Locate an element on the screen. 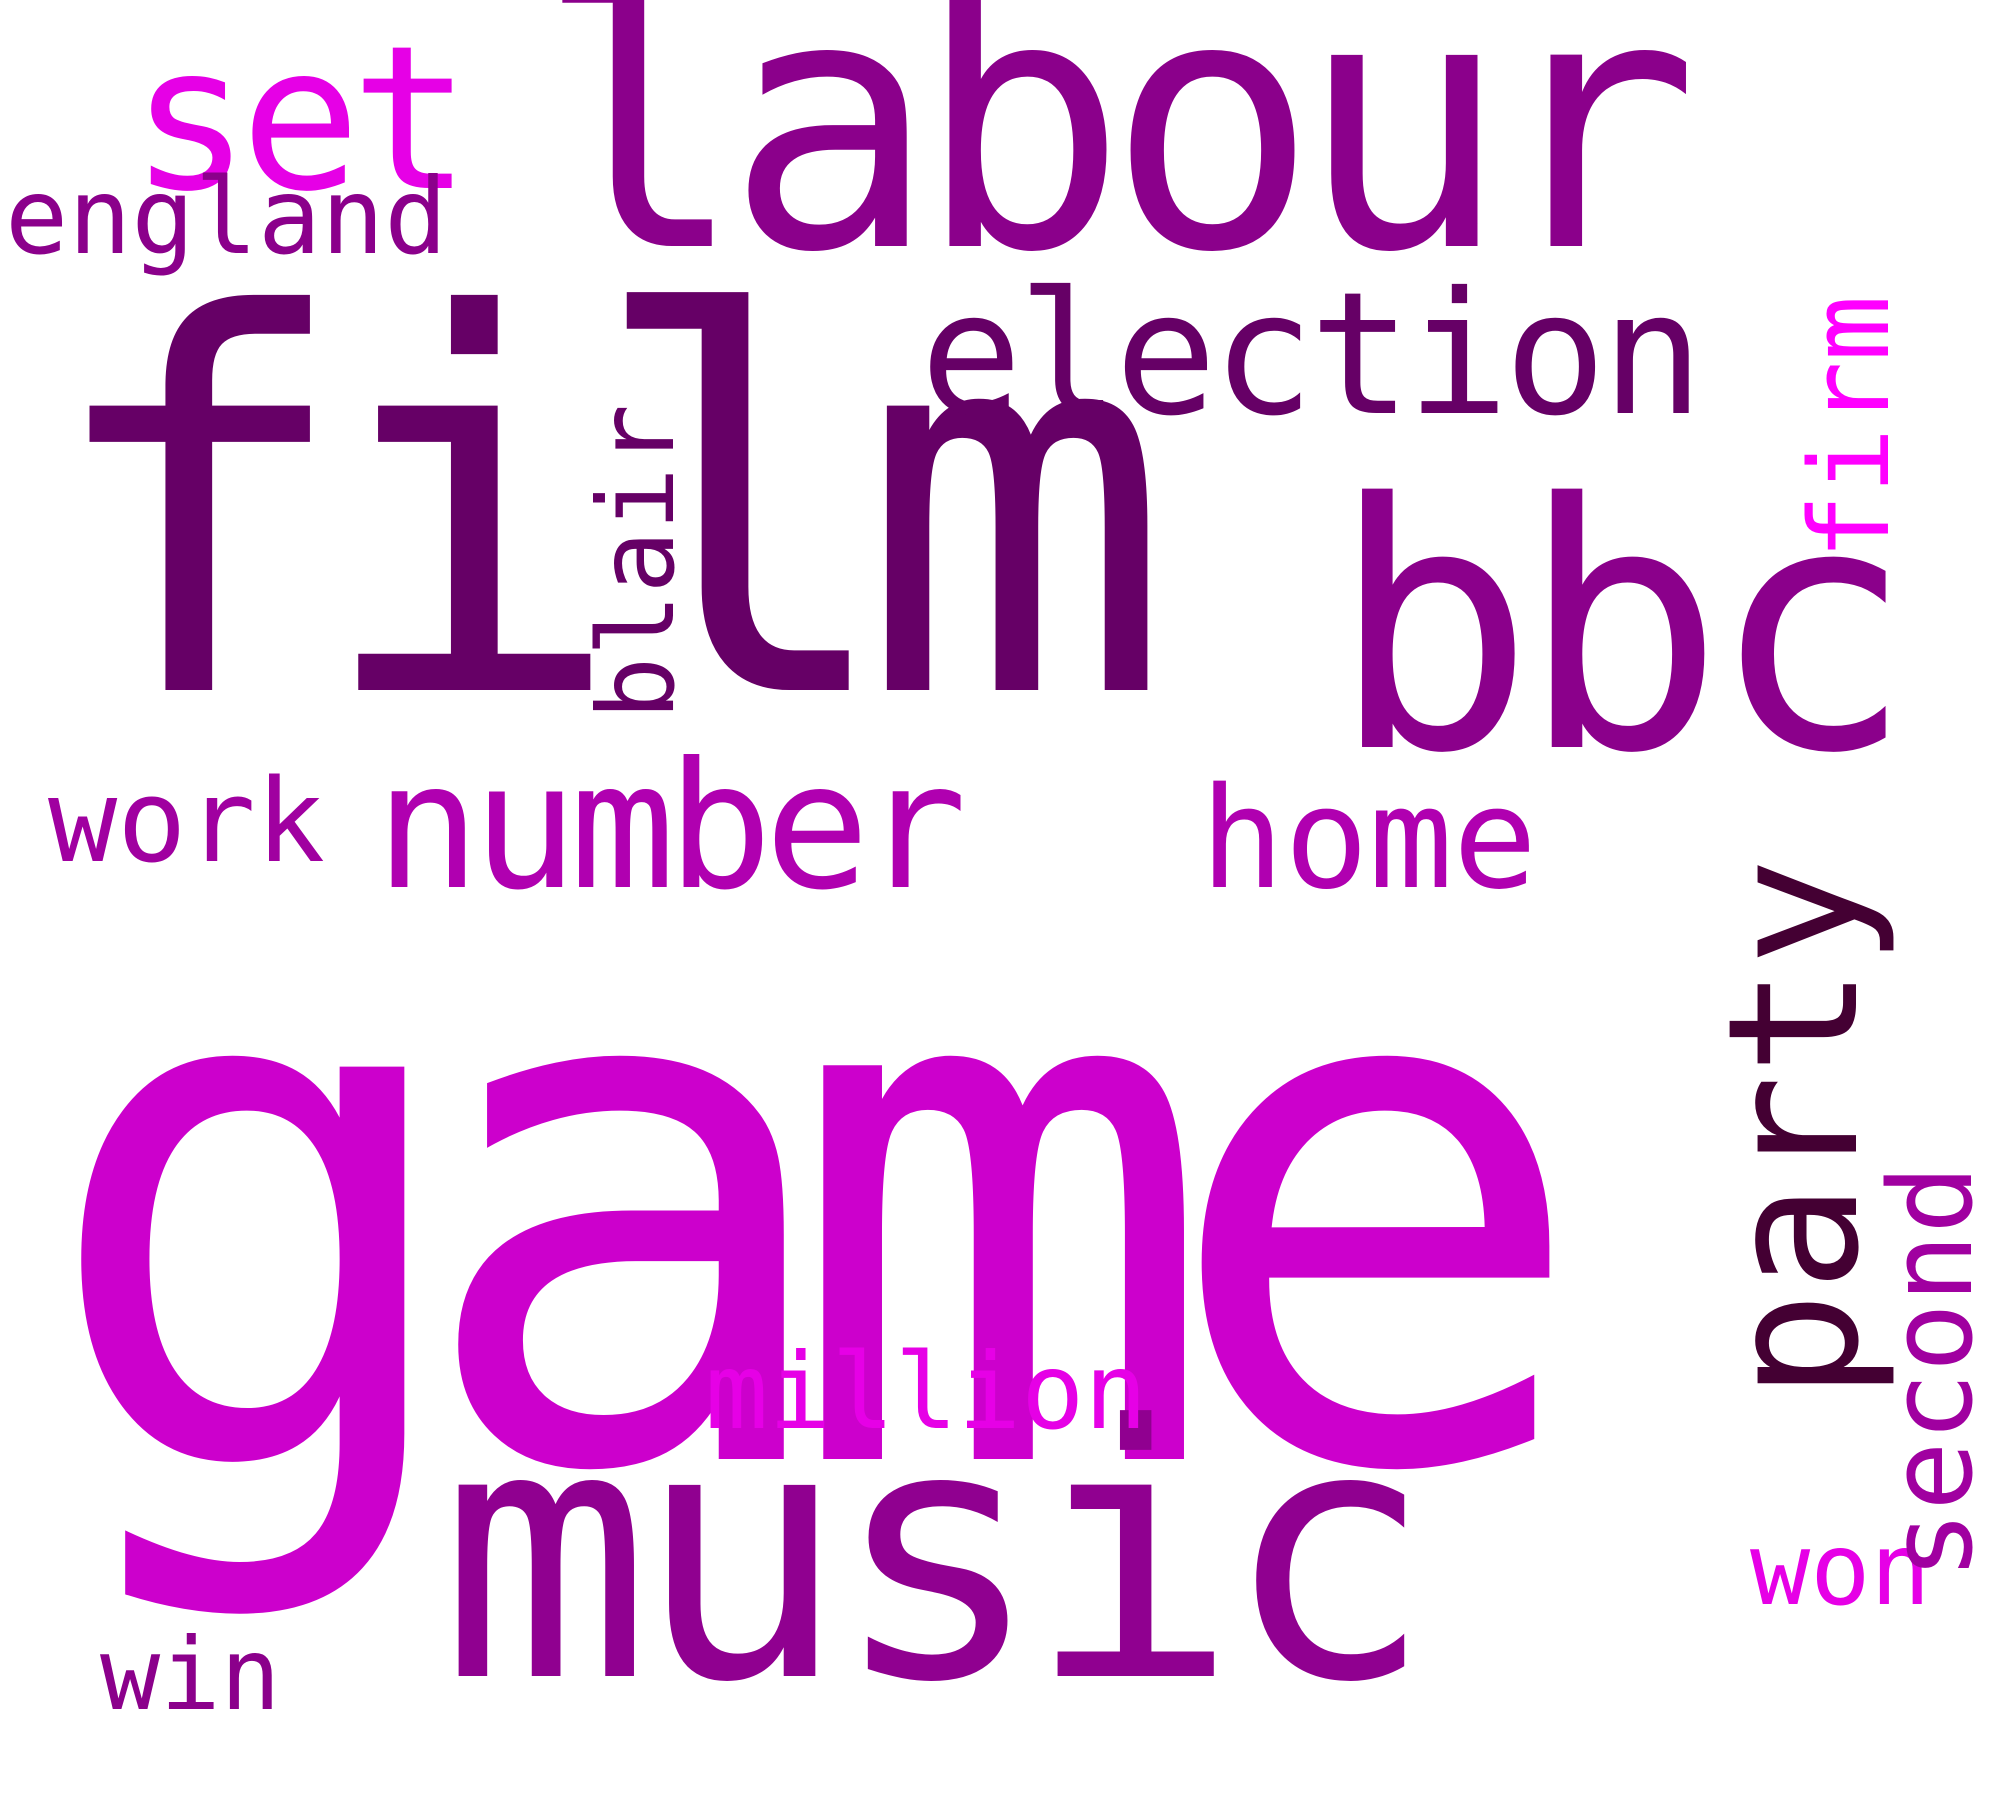 This screenshot has width=2000, height=1800. word-firm: firm is located at coordinates (1850, 427).